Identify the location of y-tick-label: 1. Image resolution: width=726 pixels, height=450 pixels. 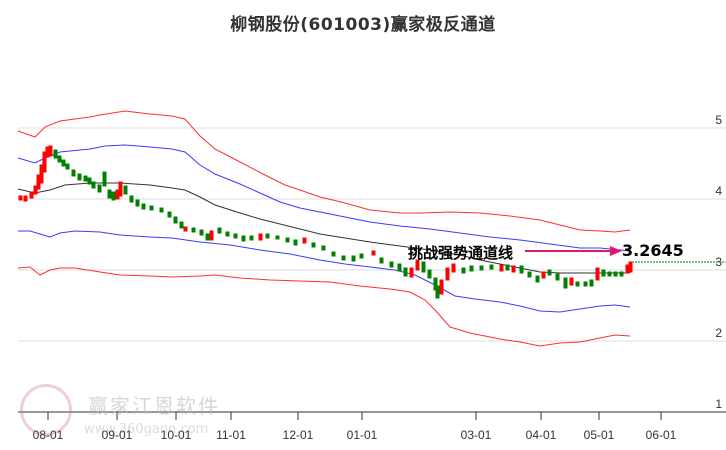
(718, 404).